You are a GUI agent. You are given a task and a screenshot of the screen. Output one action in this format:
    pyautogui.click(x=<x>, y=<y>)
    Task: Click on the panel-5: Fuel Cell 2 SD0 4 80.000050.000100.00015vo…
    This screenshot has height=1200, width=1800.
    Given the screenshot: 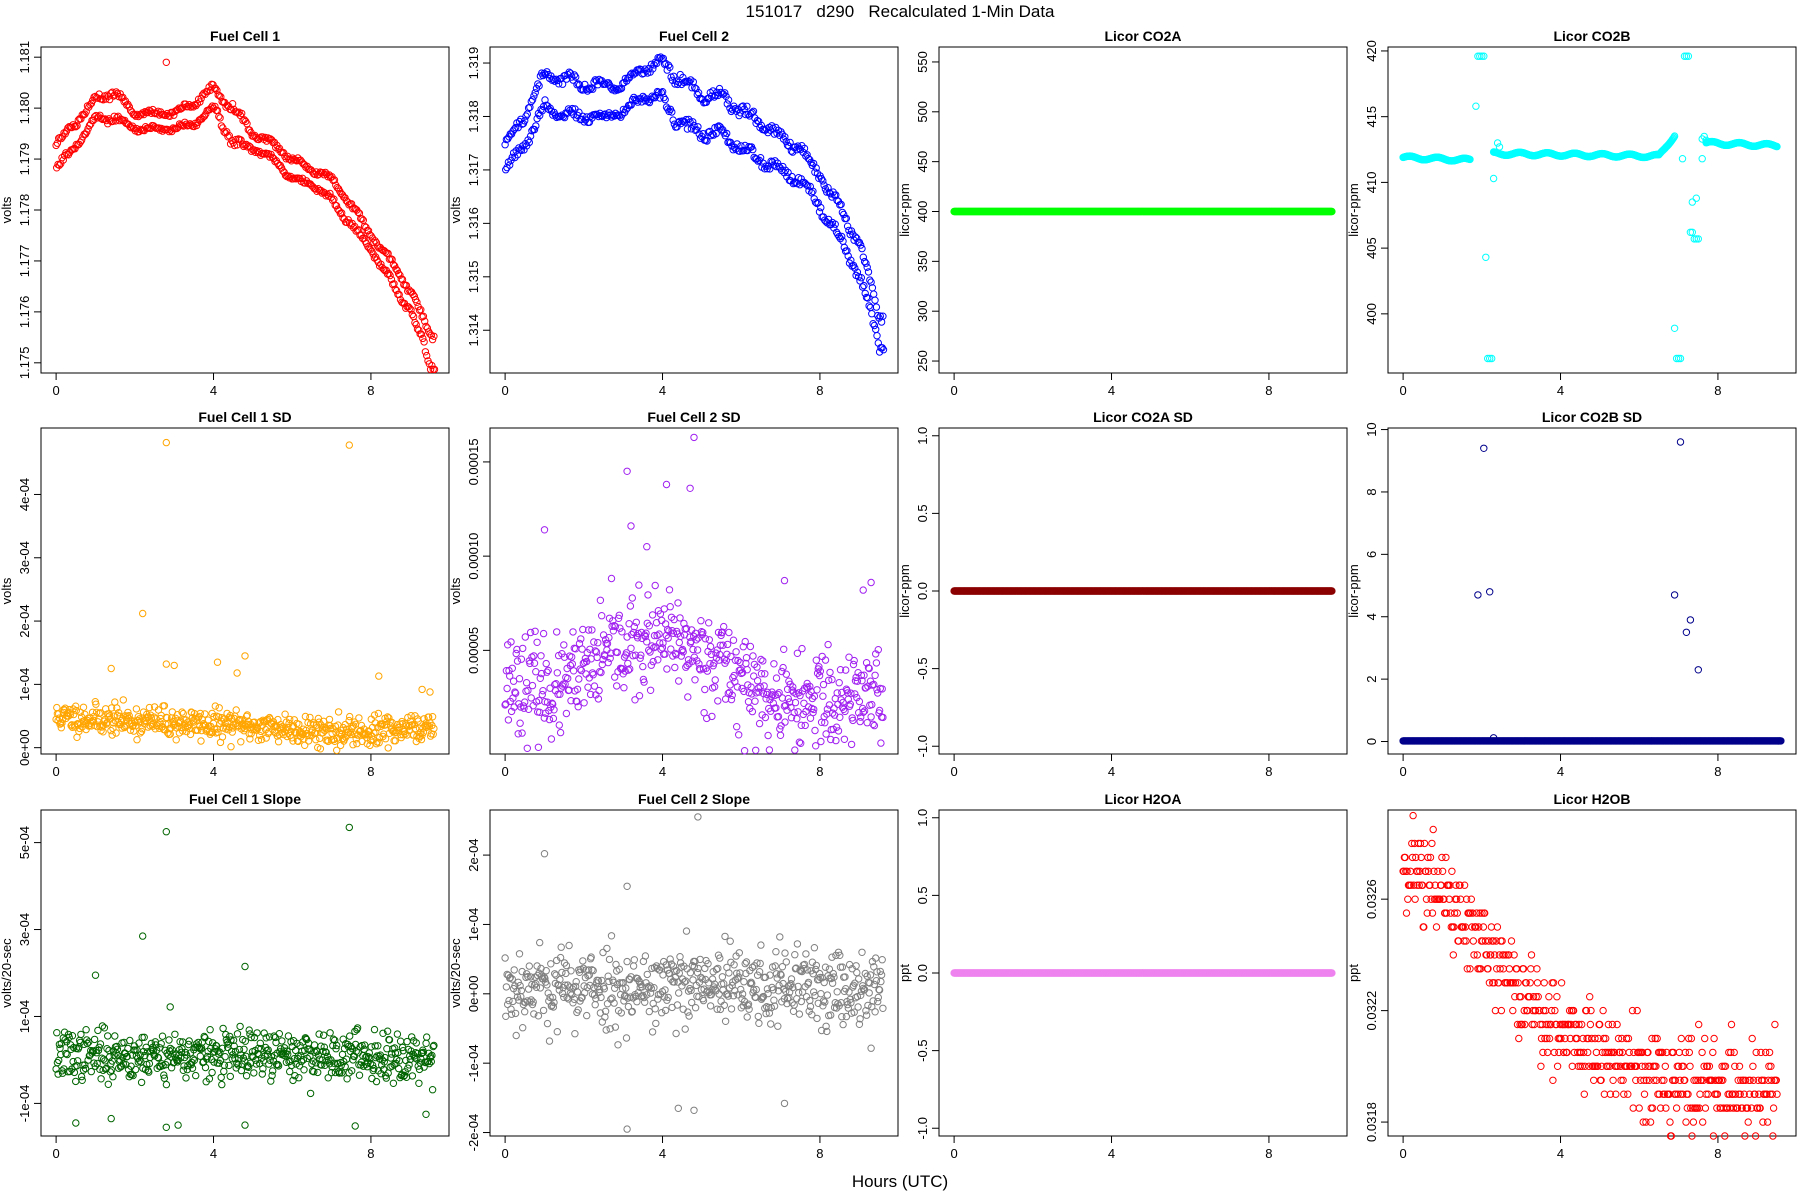 What is the action you would take?
    pyautogui.click(x=673, y=594)
    